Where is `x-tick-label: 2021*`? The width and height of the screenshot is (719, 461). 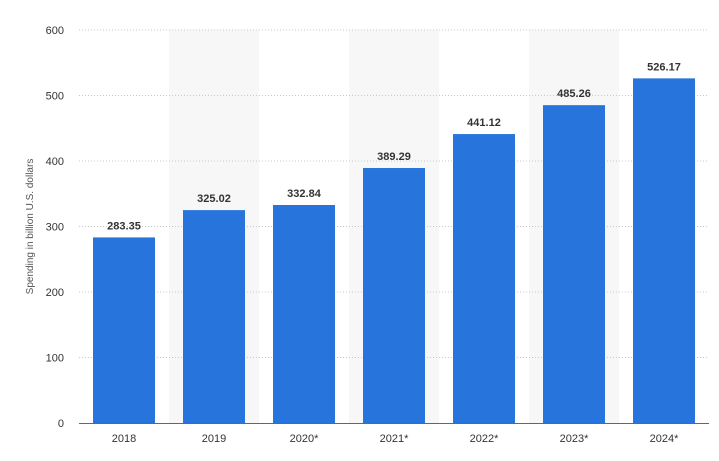
x-tick-label: 2021* is located at coordinates (394, 439).